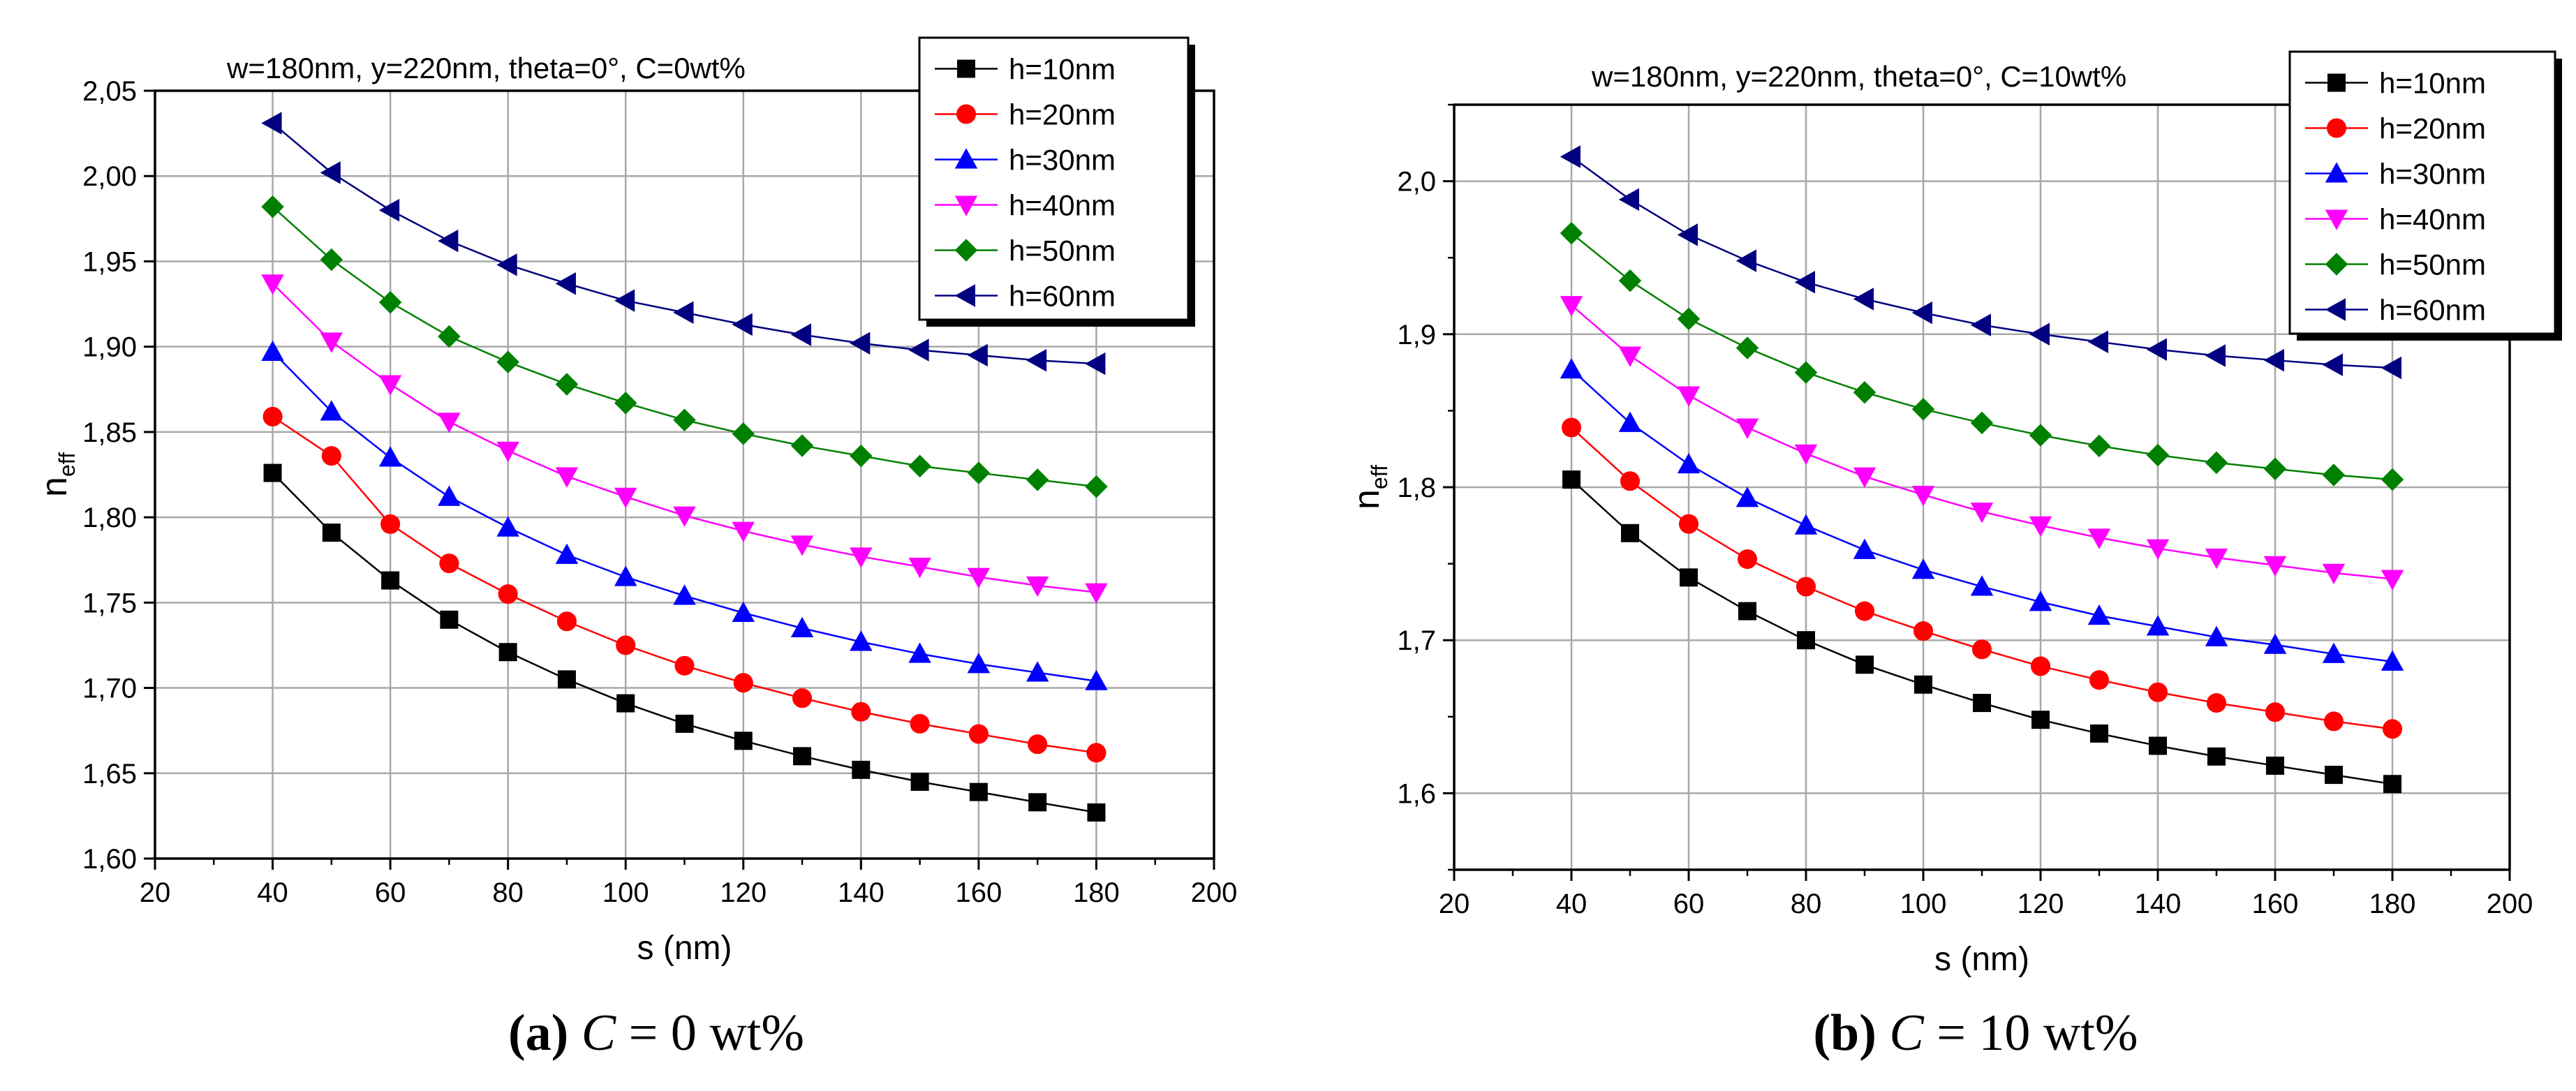 This screenshot has height=1091, width=2576. What do you see at coordinates (1975, 1042) in the screenshot?
I see `caption-b: (b) C = 10 wt%` at bounding box center [1975, 1042].